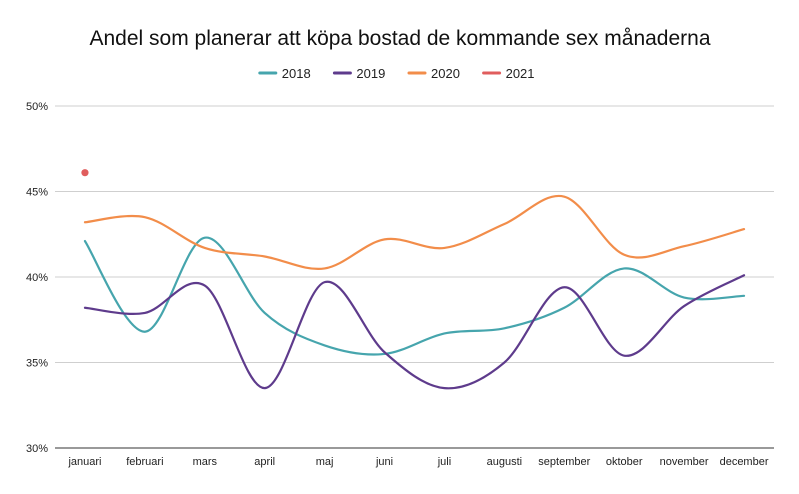  What do you see at coordinates (264, 462) in the screenshot?
I see `x-tick-label: april` at bounding box center [264, 462].